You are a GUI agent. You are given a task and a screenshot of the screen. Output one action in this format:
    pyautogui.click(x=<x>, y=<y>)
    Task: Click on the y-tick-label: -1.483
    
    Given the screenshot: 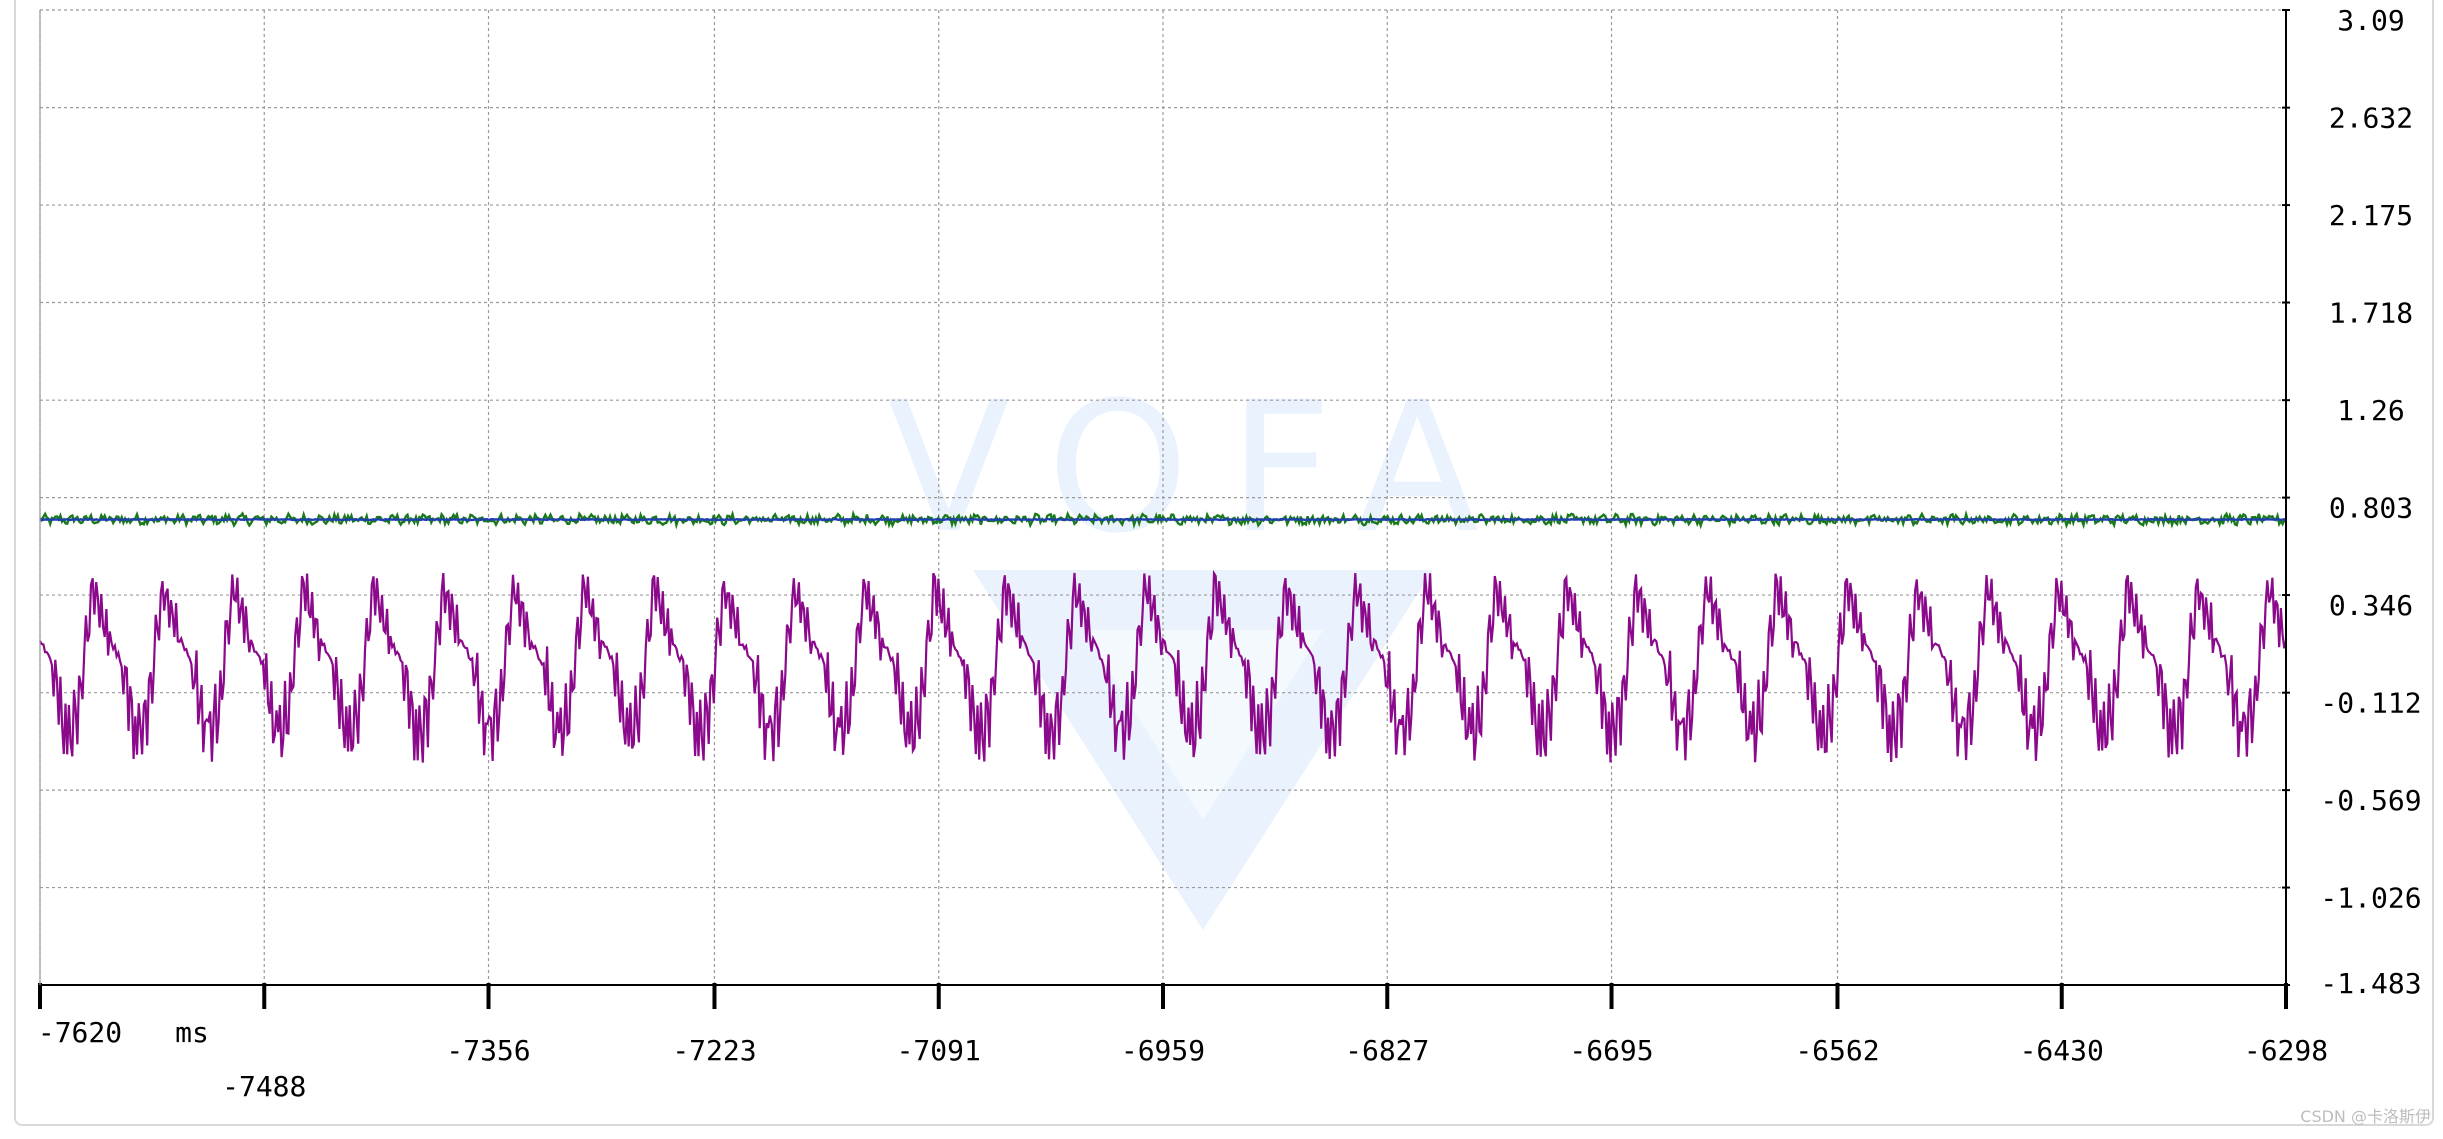 What is the action you would take?
    pyautogui.click(x=2370, y=983)
    